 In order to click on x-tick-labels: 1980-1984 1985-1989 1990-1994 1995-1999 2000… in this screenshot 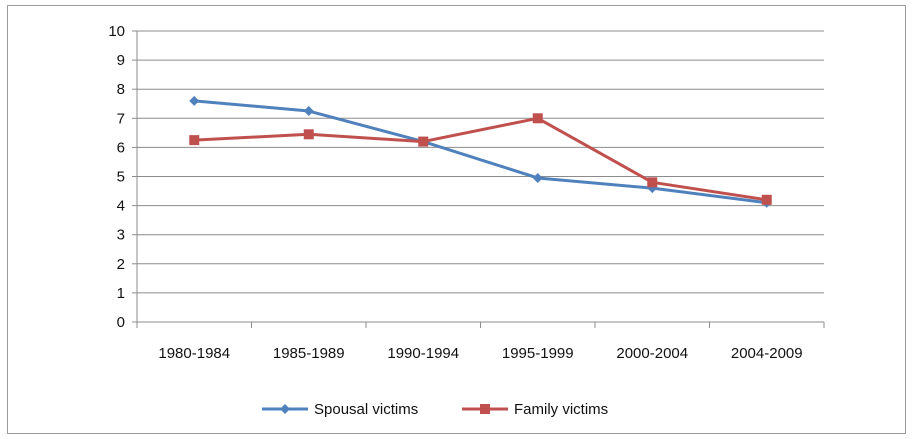, I will do `click(480, 353)`.